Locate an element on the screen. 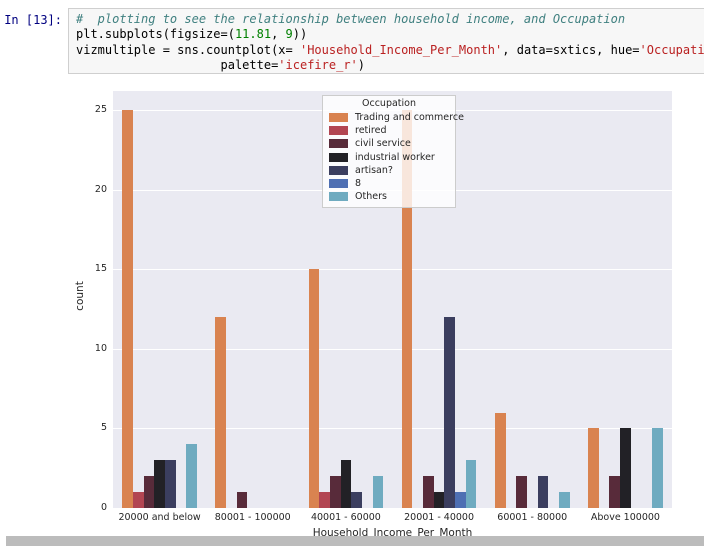 The image size is (704, 547). y-tick-label: 10 is located at coordinates (100, 348).